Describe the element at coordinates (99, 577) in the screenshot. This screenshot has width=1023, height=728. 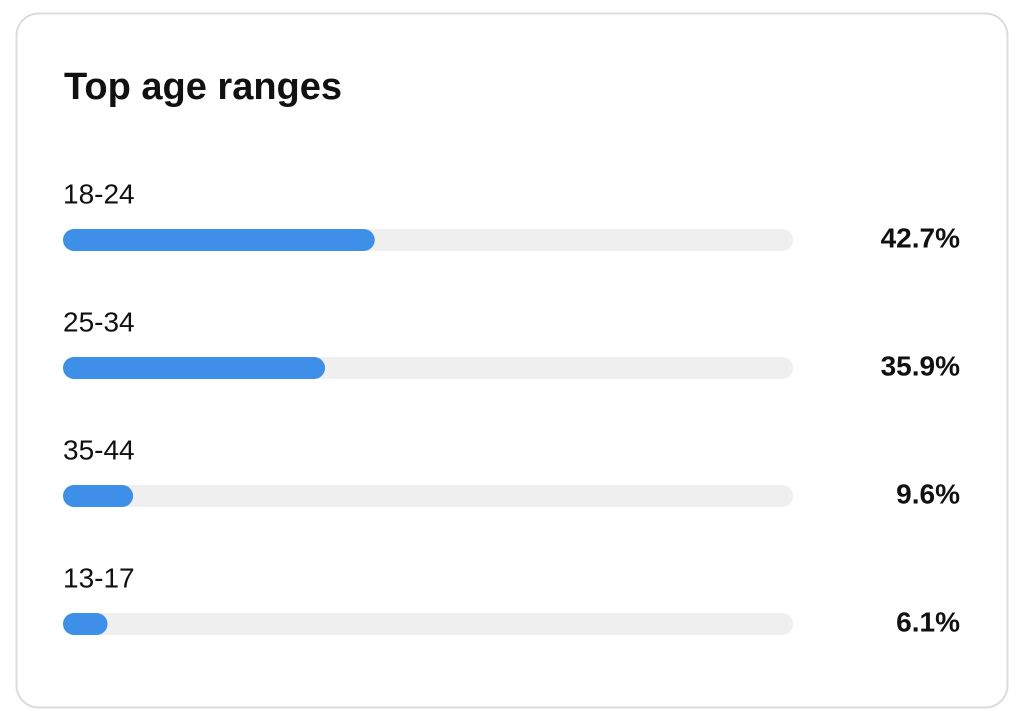
I see `category-label: 13-17` at that location.